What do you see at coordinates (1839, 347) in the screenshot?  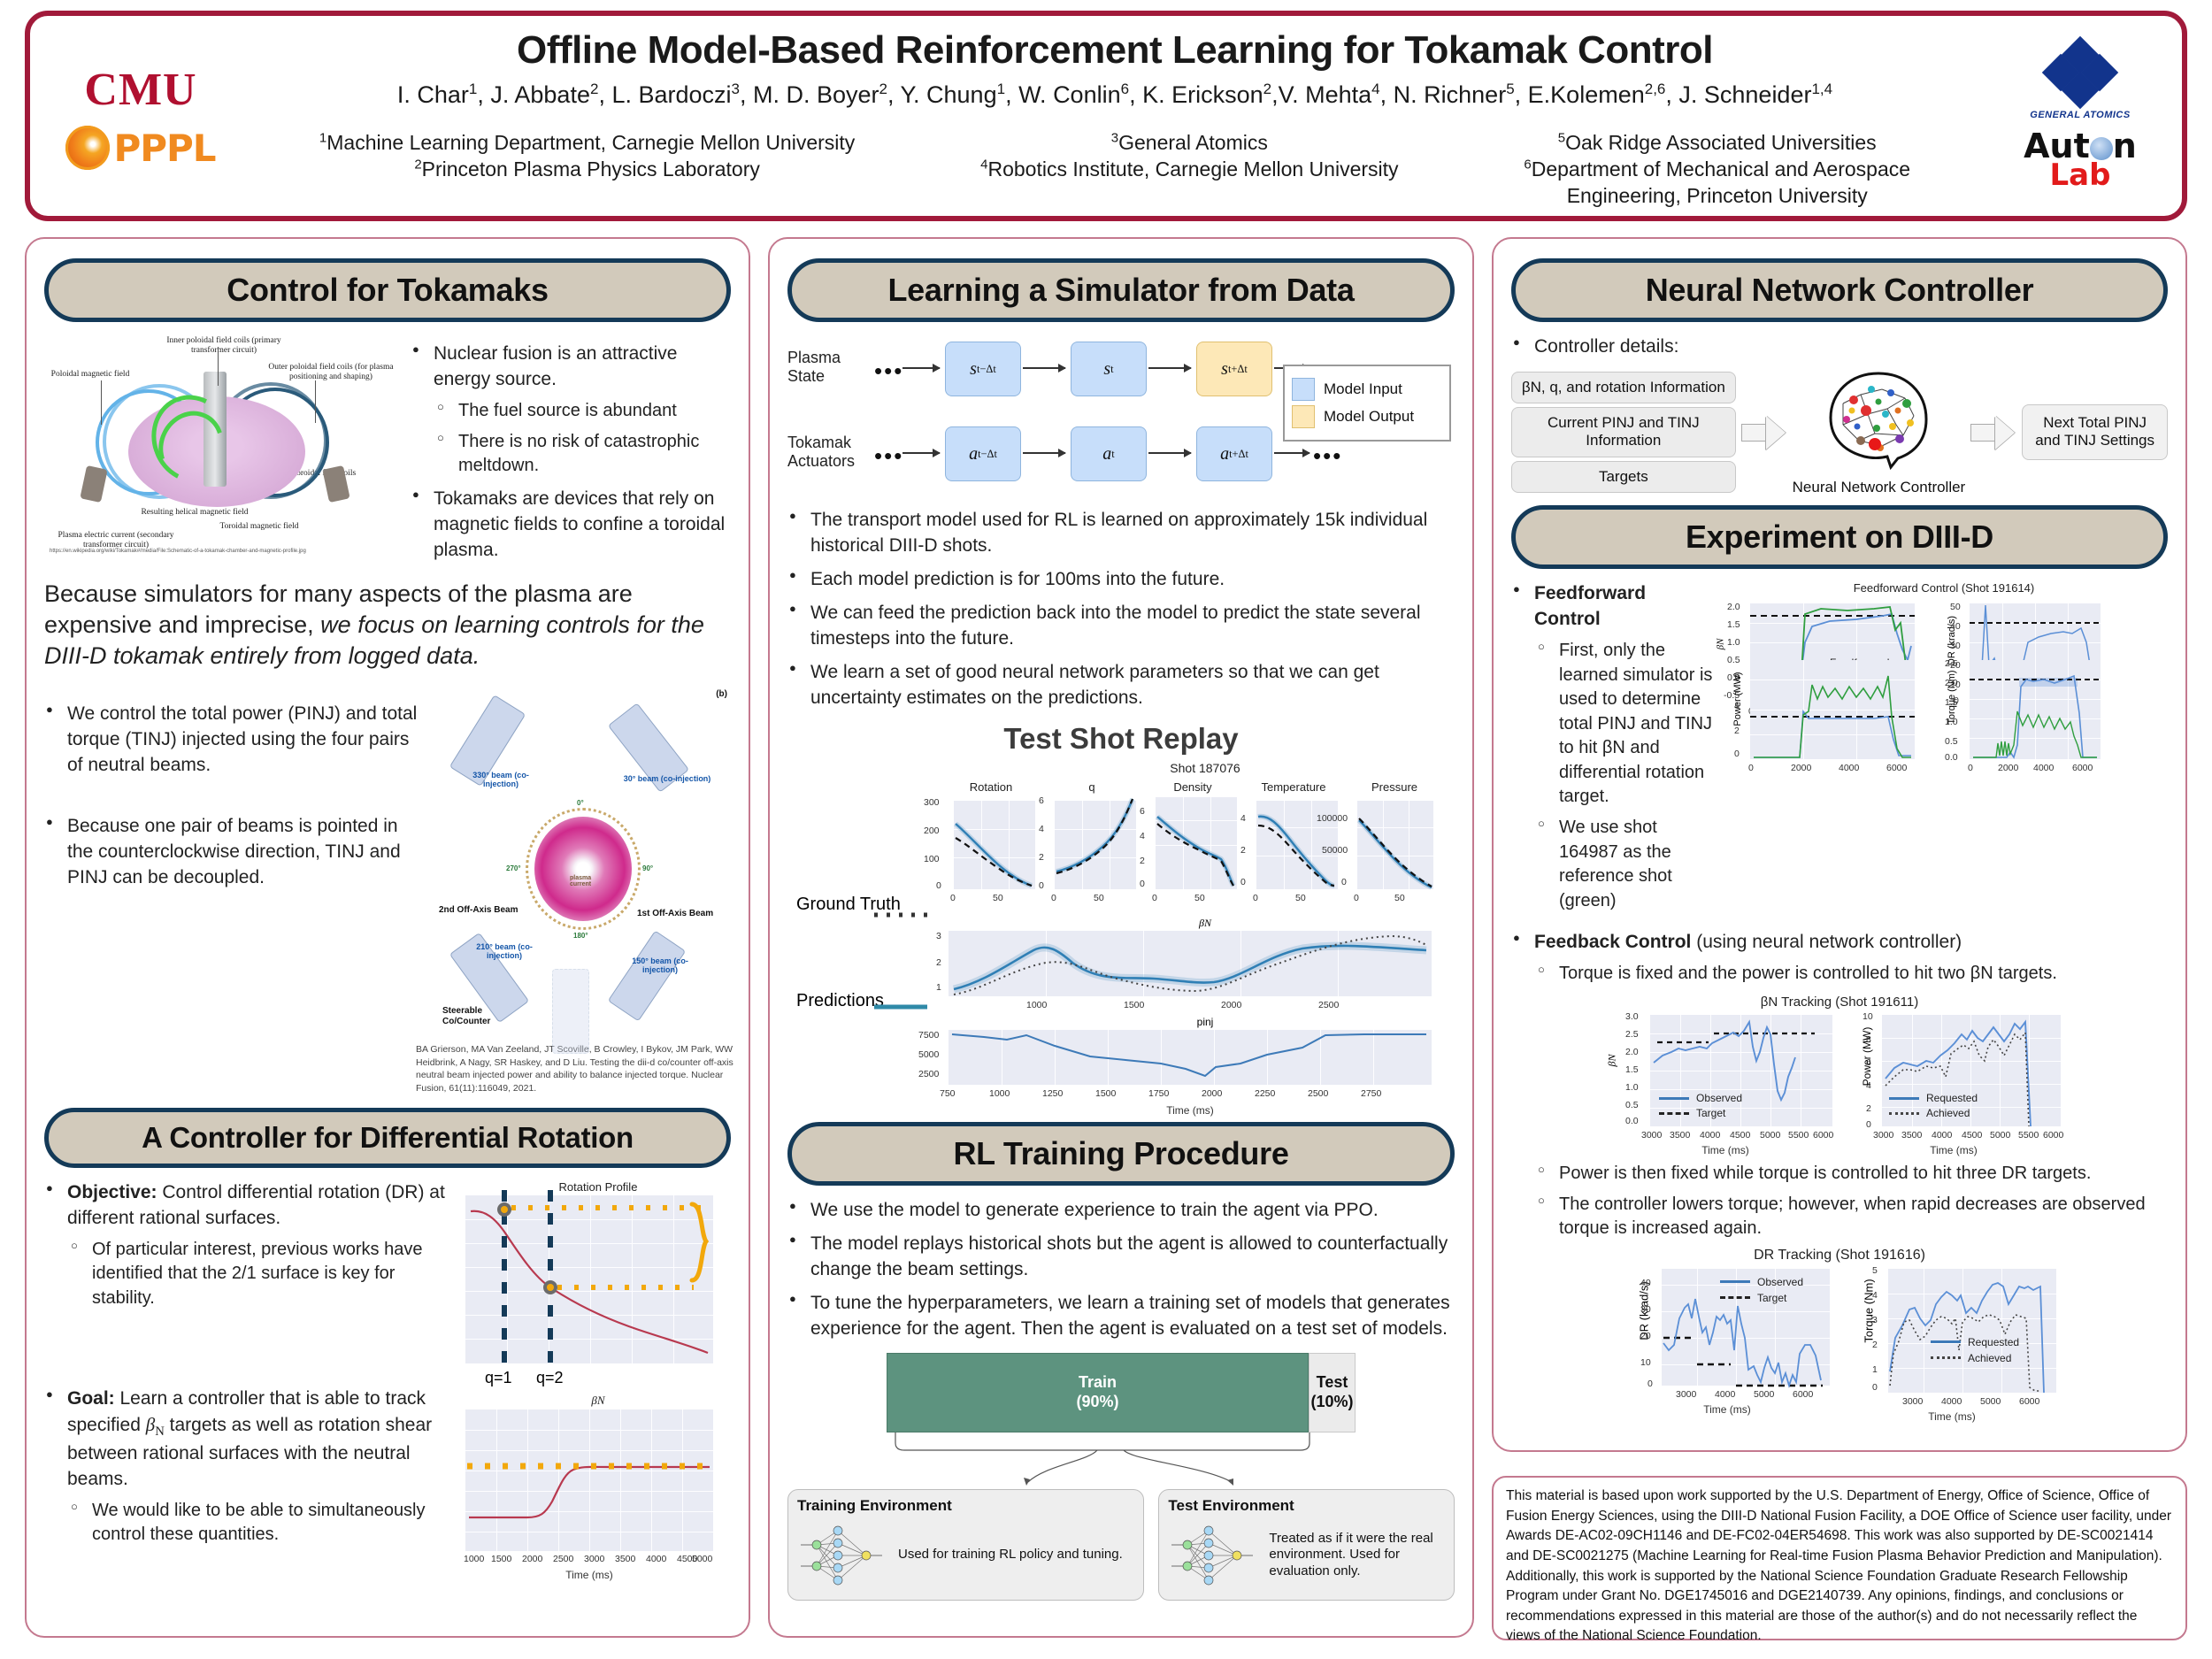 I see `controller-details-list: Controller details:` at bounding box center [1839, 347].